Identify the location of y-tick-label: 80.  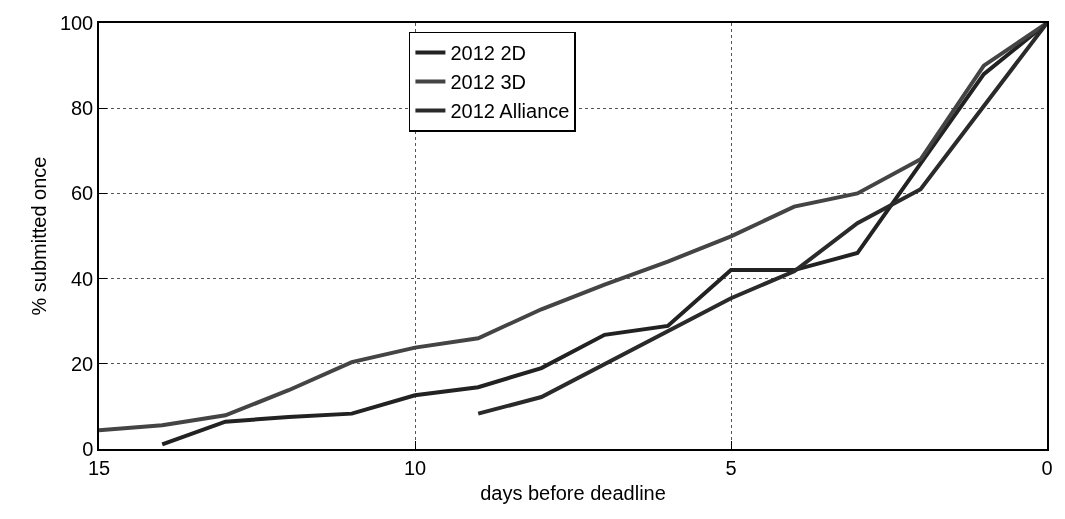
(82, 108).